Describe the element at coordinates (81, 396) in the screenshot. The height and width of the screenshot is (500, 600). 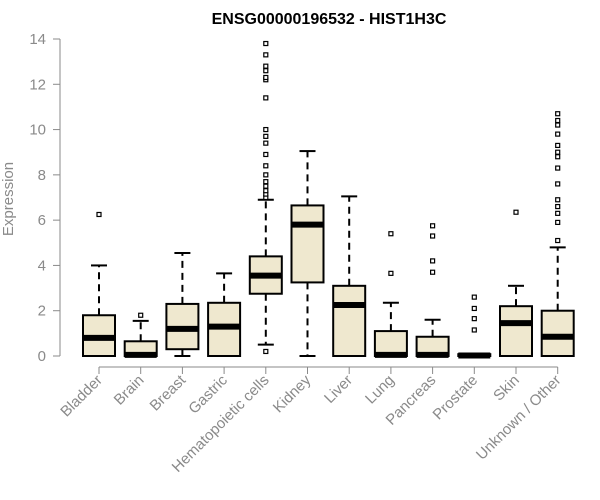
I see `x-tick-label: Bladder` at that location.